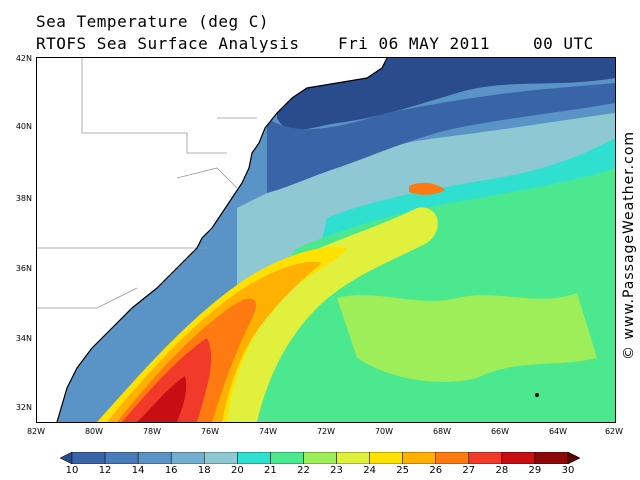 The width and height of the screenshot is (640, 480). I want to click on lat-label: 40N, so click(23, 126).